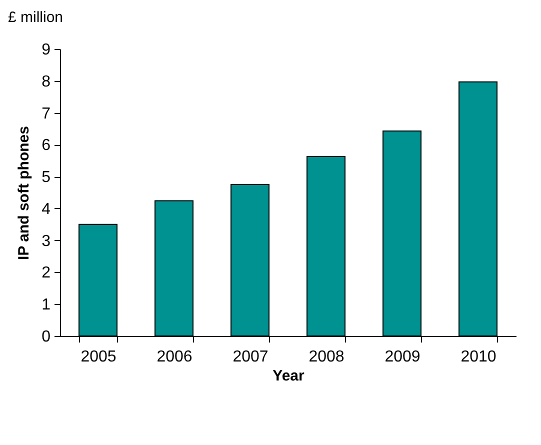  What do you see at coordinates (46, 177) in the screenshot?
I see `y-tick-label: 5` at bounding box center [46, 177].